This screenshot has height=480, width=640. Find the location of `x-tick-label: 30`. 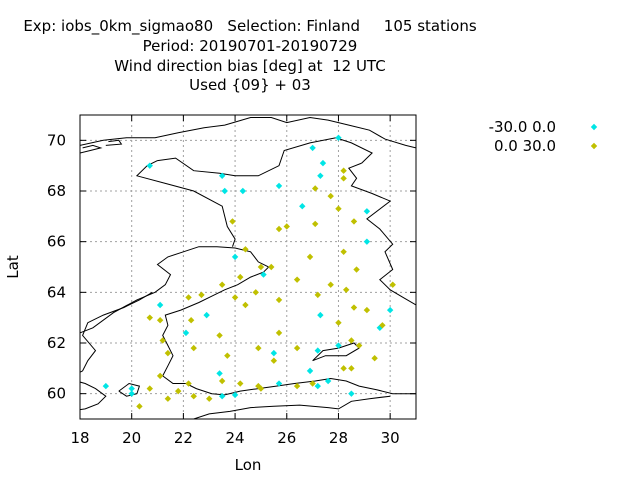

x-tick-label: 30 is located at coordinates (390, 438).